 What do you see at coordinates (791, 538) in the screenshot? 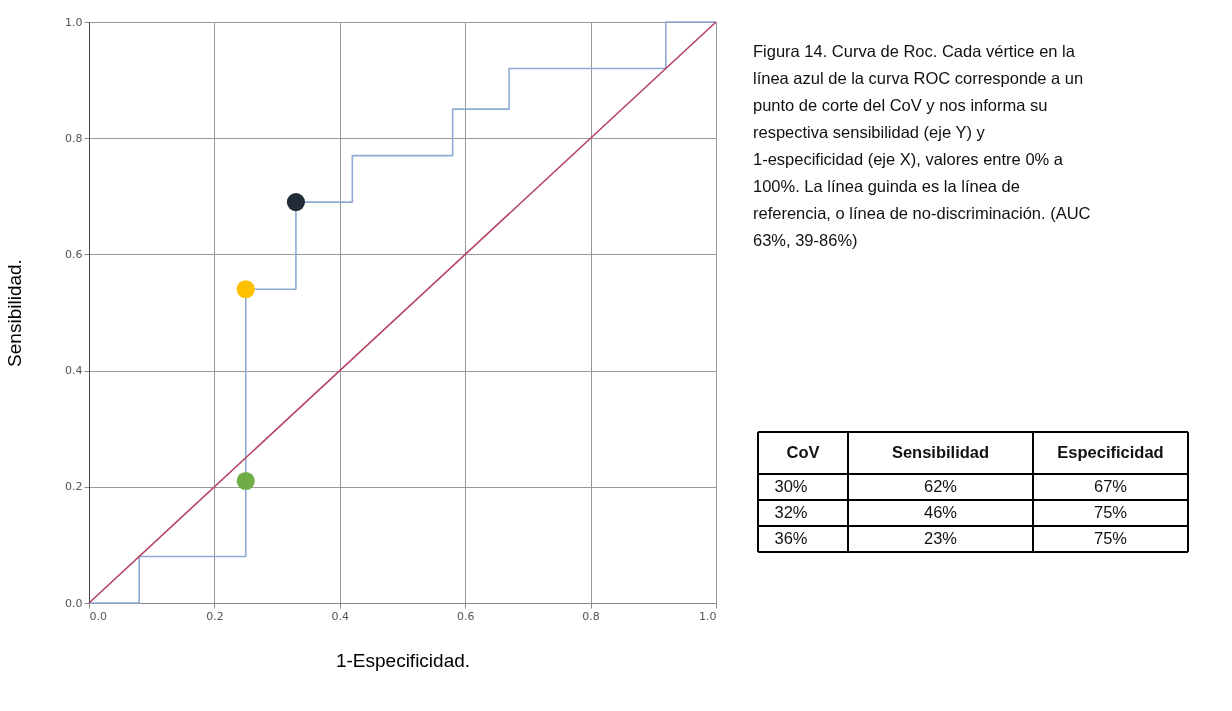
I see `text: 36%` at bounding box center [791, 538].